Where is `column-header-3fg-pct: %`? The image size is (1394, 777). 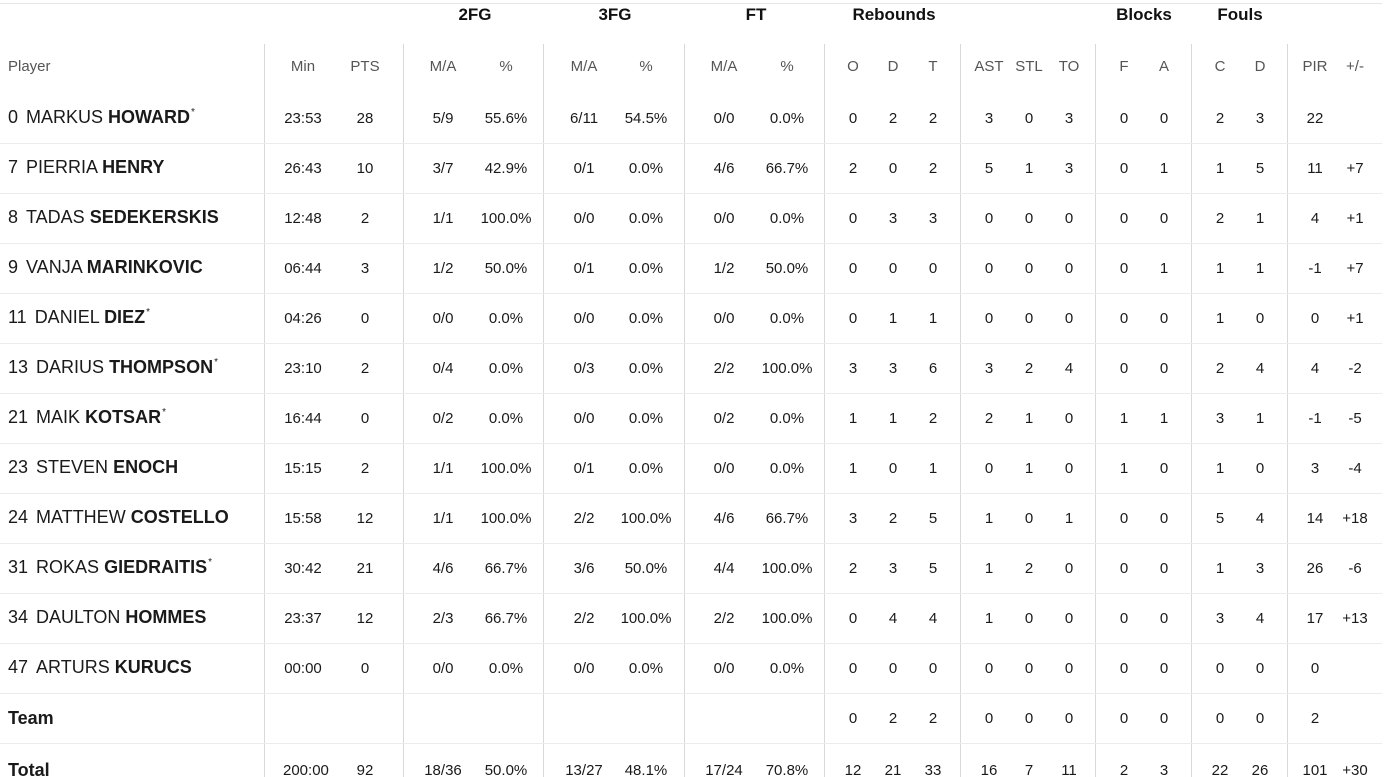 column-header-3fg-pct: % is located at coordinates (646, 66).